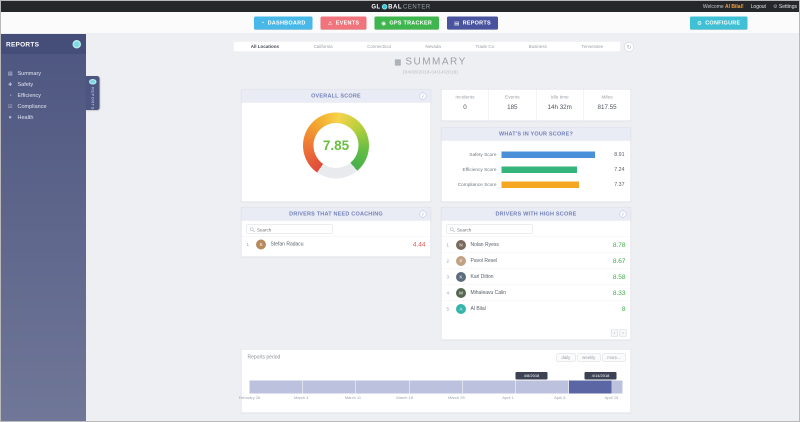  Describe the element at coordinates (483, 154) in the screenshot. I see `score-row-label: Safety Score` at that location.